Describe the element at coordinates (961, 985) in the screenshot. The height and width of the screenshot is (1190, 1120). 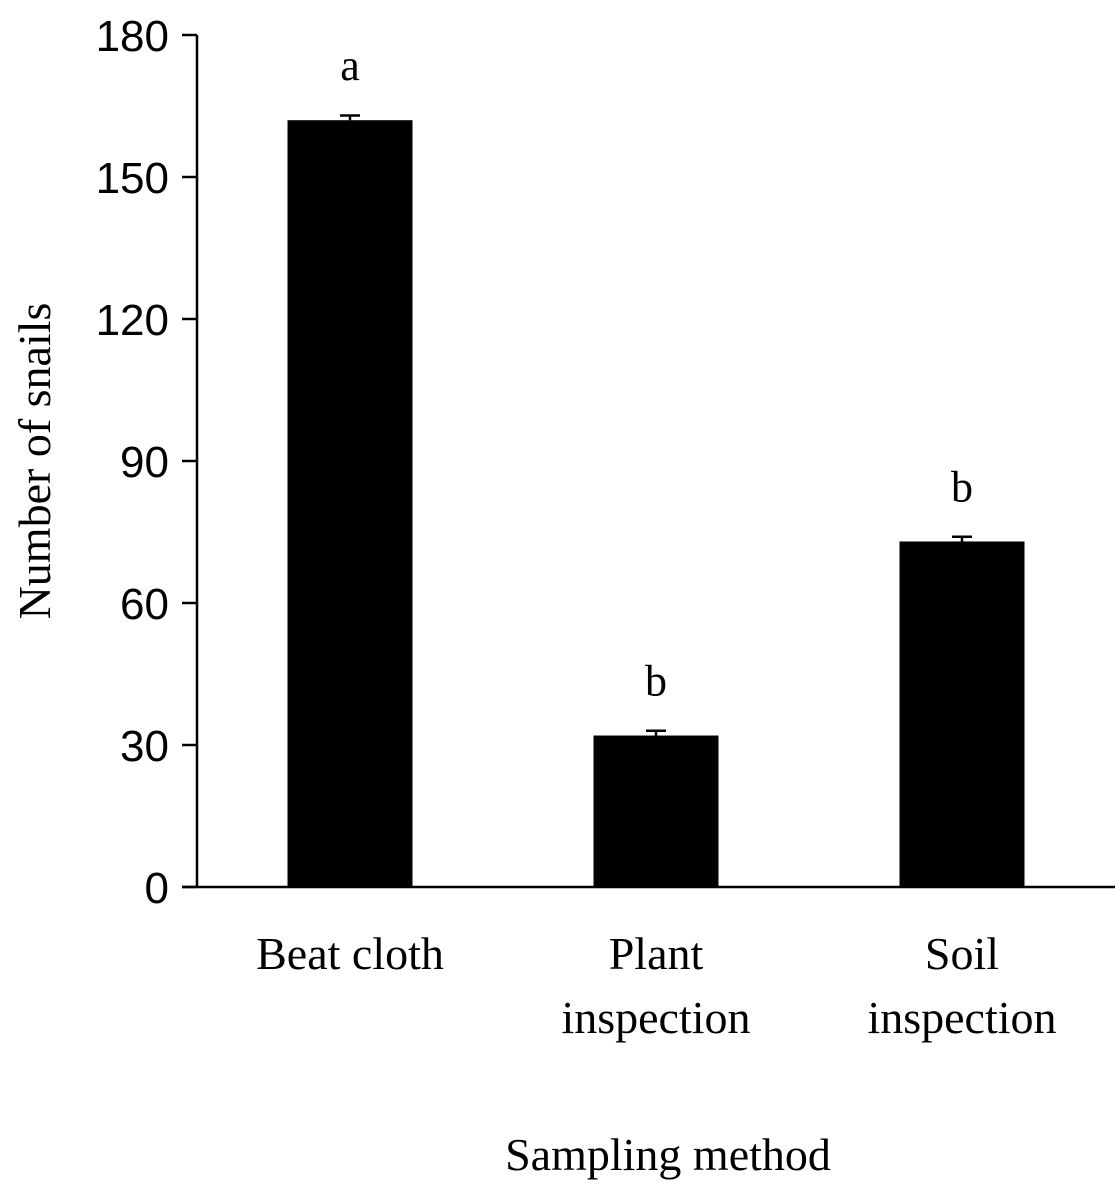
I see `x-tick-label: Soil inspection` at that location.